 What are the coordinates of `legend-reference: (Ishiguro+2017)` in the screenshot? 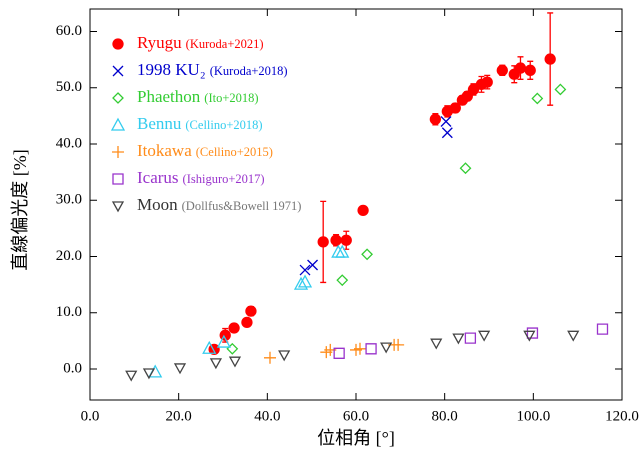 It's located at (224, 179).